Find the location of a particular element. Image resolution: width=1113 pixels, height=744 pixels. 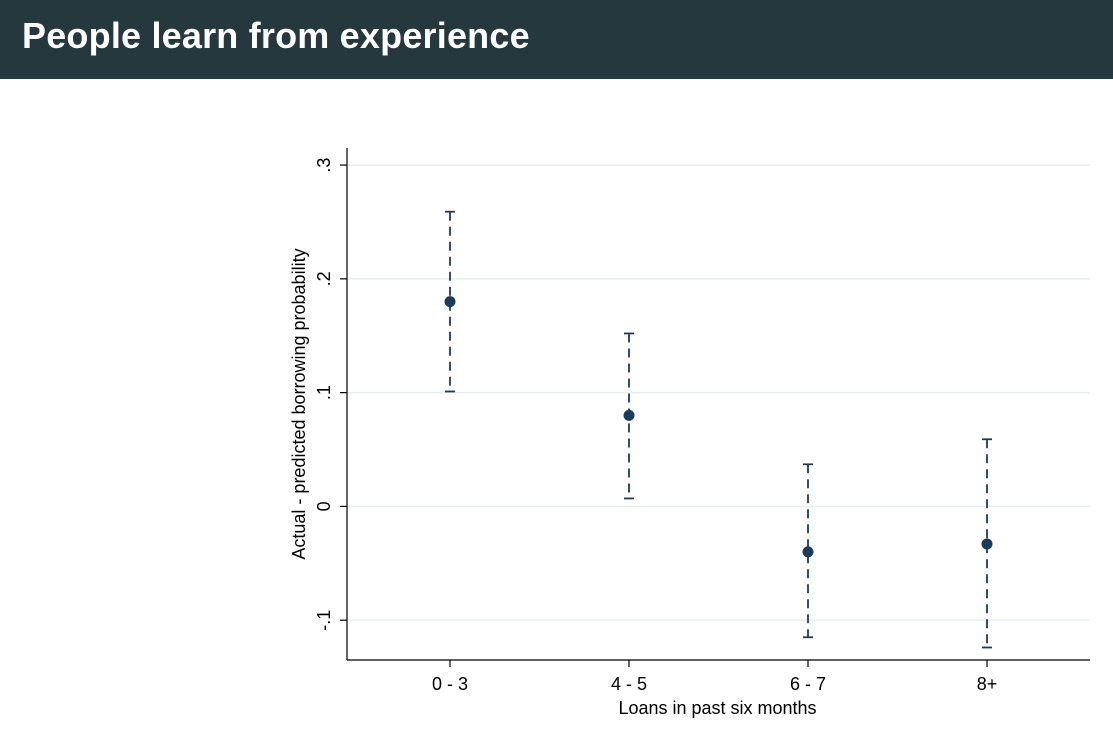

y-tick-label: -.1 is located at coordinates (324, 620).